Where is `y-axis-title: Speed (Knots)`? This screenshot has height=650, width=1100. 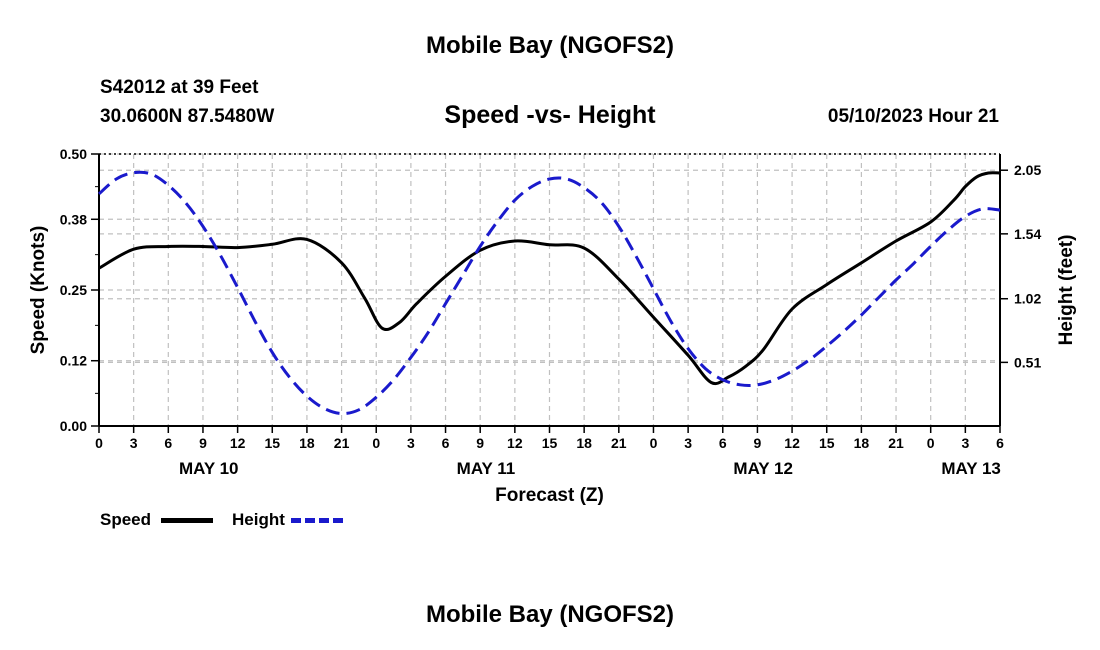
y-axis-title: Speed (Knots) is located at coordinates (38, 290).